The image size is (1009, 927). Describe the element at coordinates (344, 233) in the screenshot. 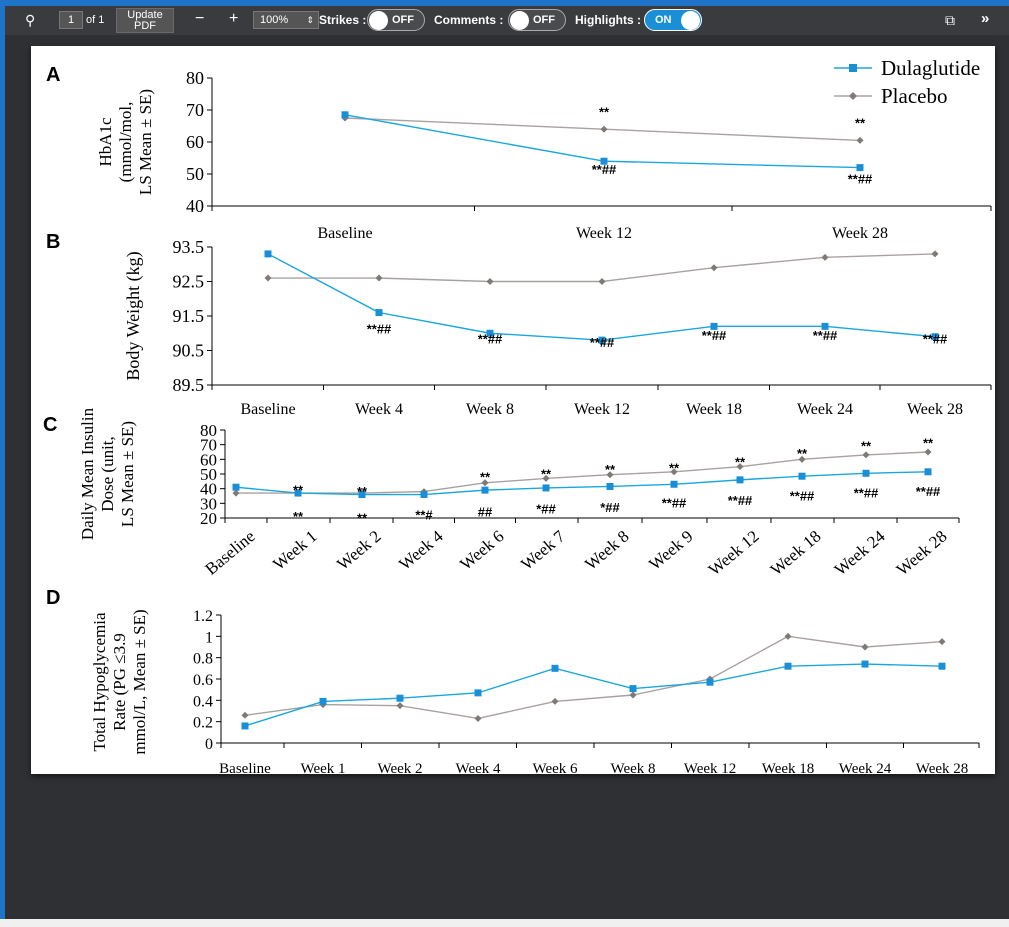

I see `x-tick-label: Baseline` at that location.